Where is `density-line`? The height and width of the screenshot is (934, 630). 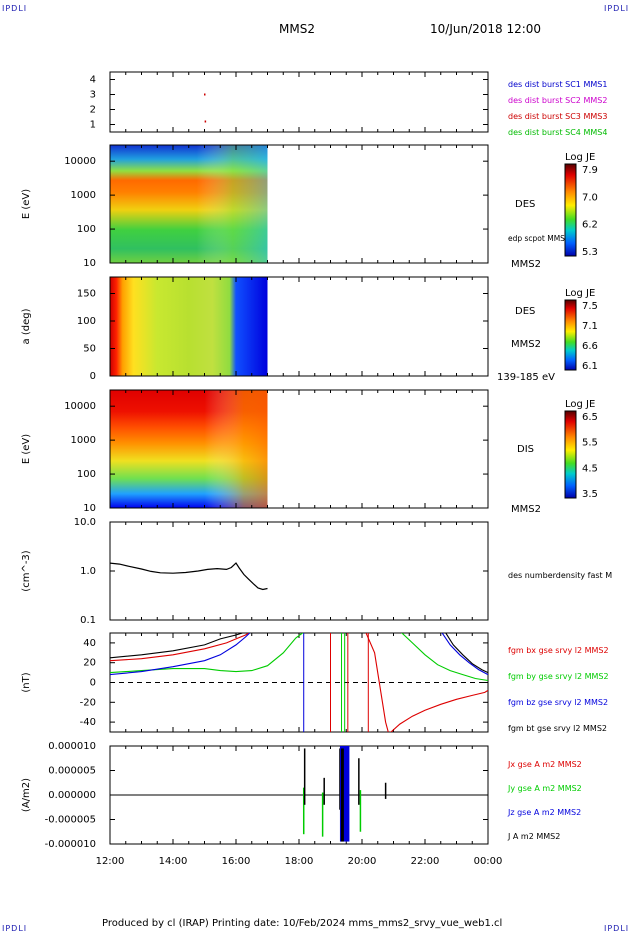 density-line is located at coordinates (189, 576).